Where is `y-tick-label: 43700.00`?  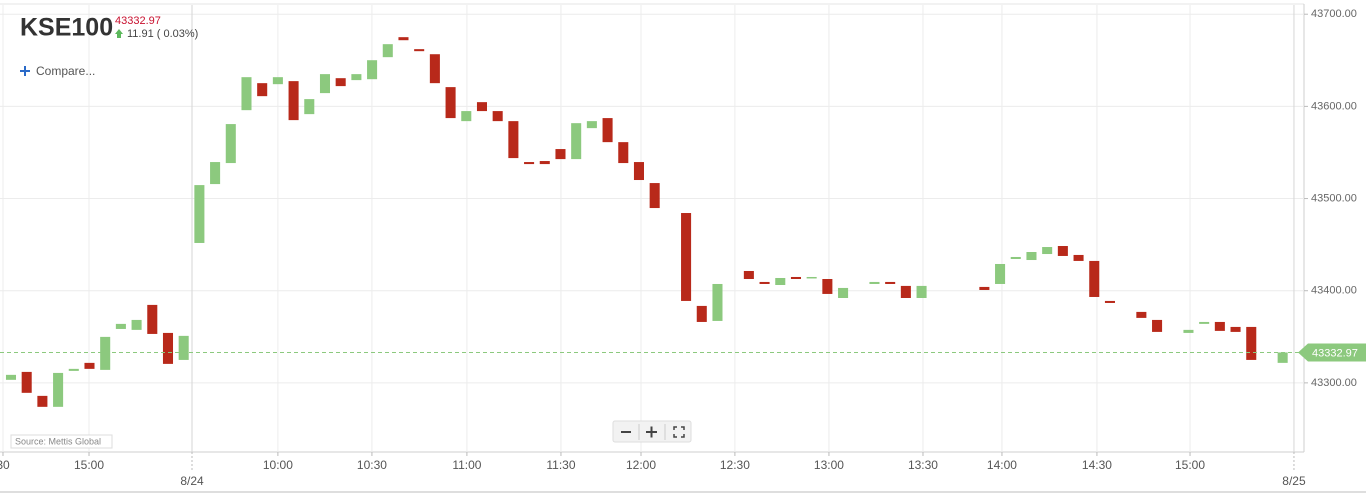 y-tick-label: 43700.00 is located at coordinates (1334, 14).